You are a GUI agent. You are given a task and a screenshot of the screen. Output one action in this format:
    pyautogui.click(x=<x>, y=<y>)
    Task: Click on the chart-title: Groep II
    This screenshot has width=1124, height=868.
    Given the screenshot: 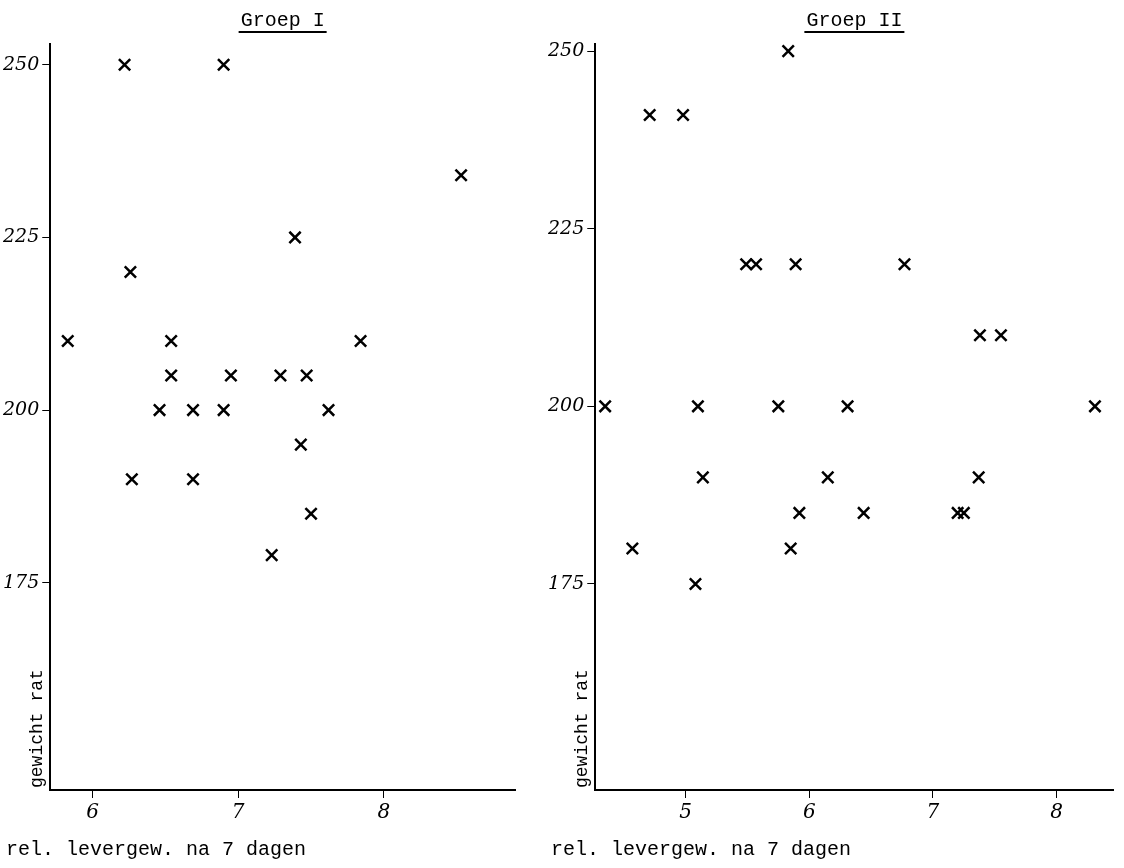 What is the action you would take?
    pyautogui.click(x=854, y=20)
    